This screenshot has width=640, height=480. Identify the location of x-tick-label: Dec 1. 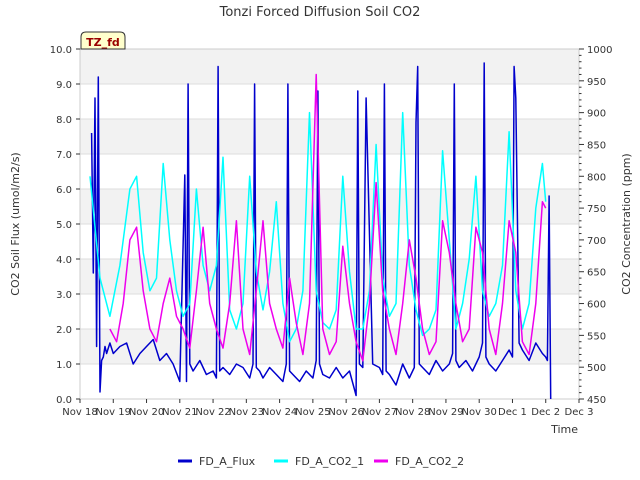
(512, 412).